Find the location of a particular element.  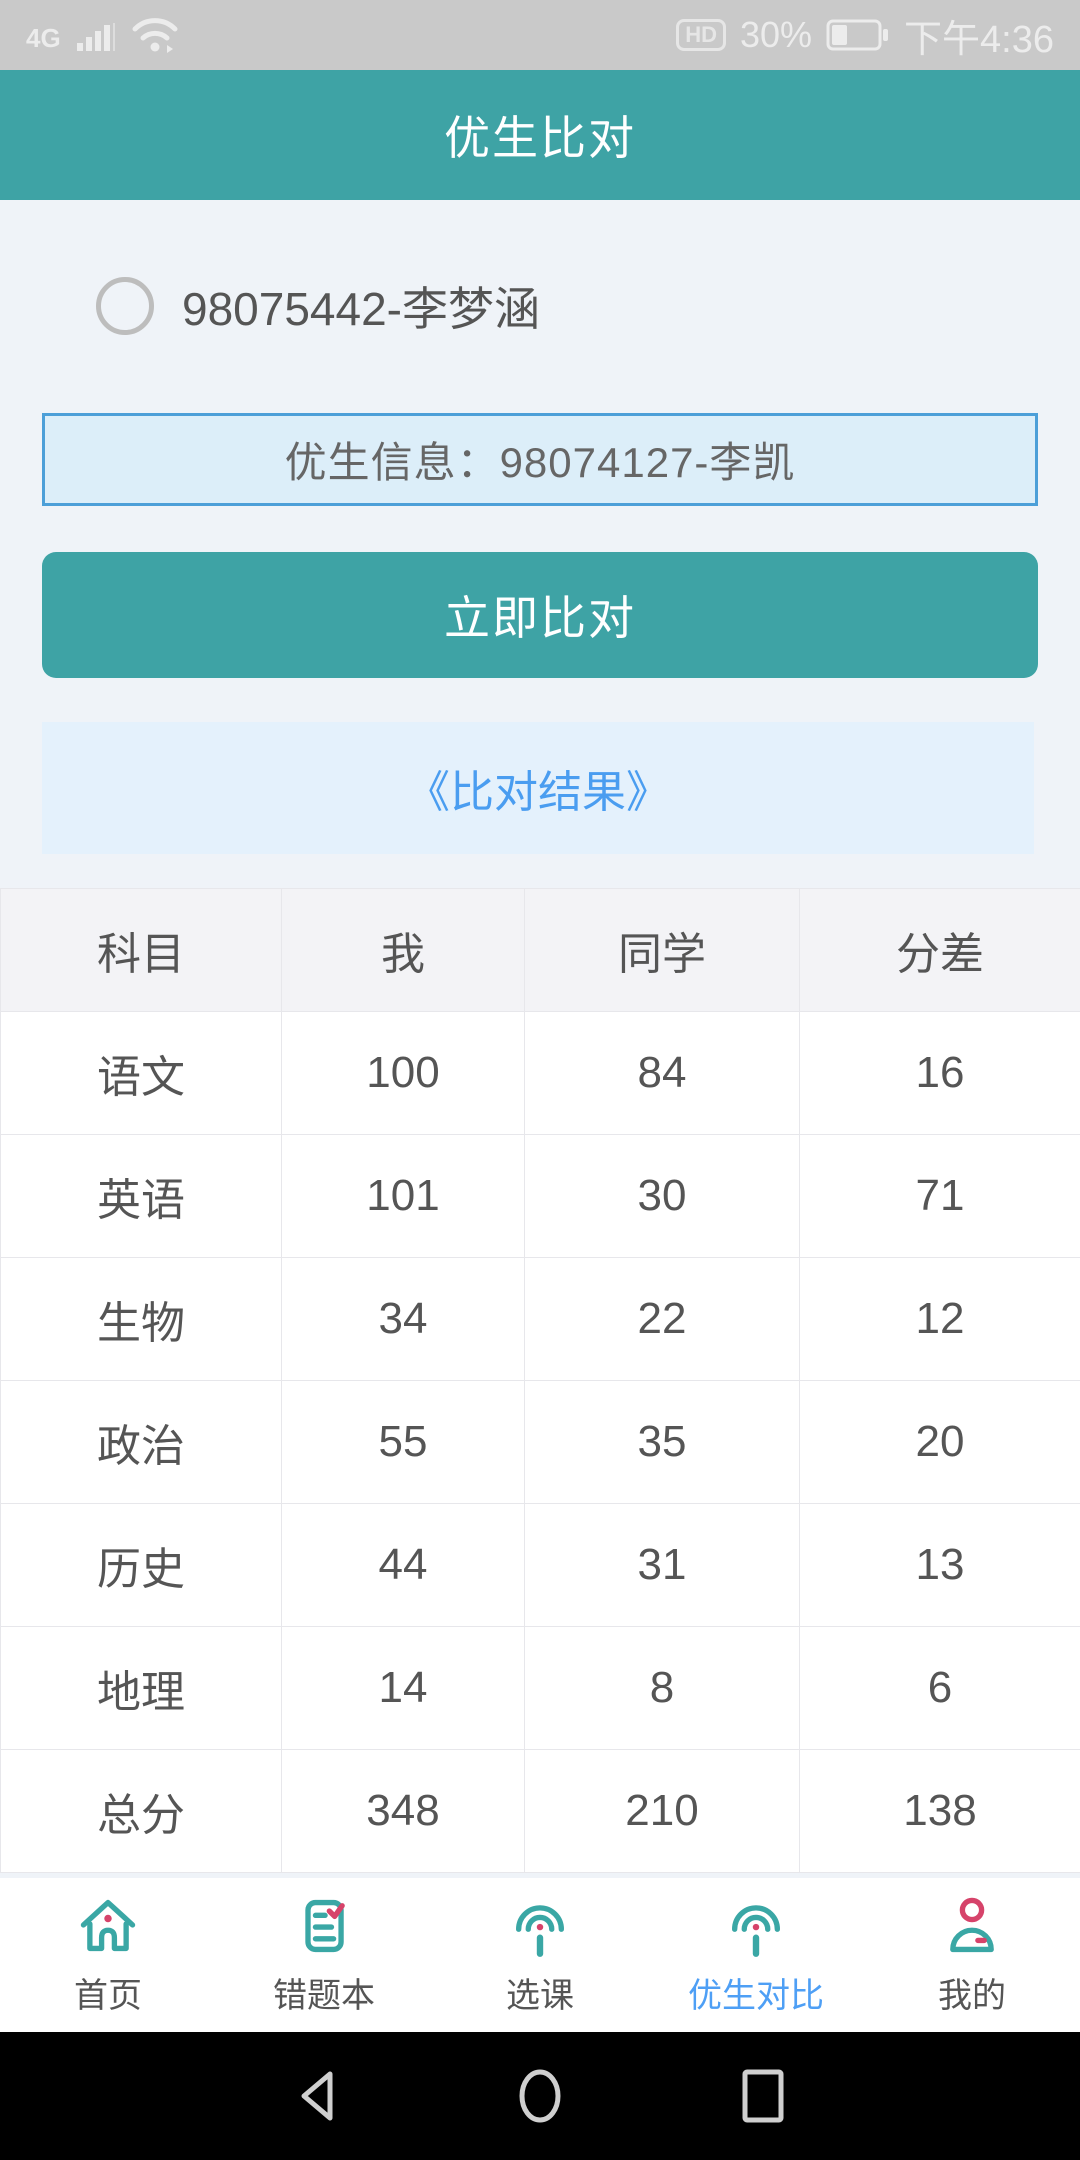

nav-item-home: 首页 is located at coordinates (108, 1955).